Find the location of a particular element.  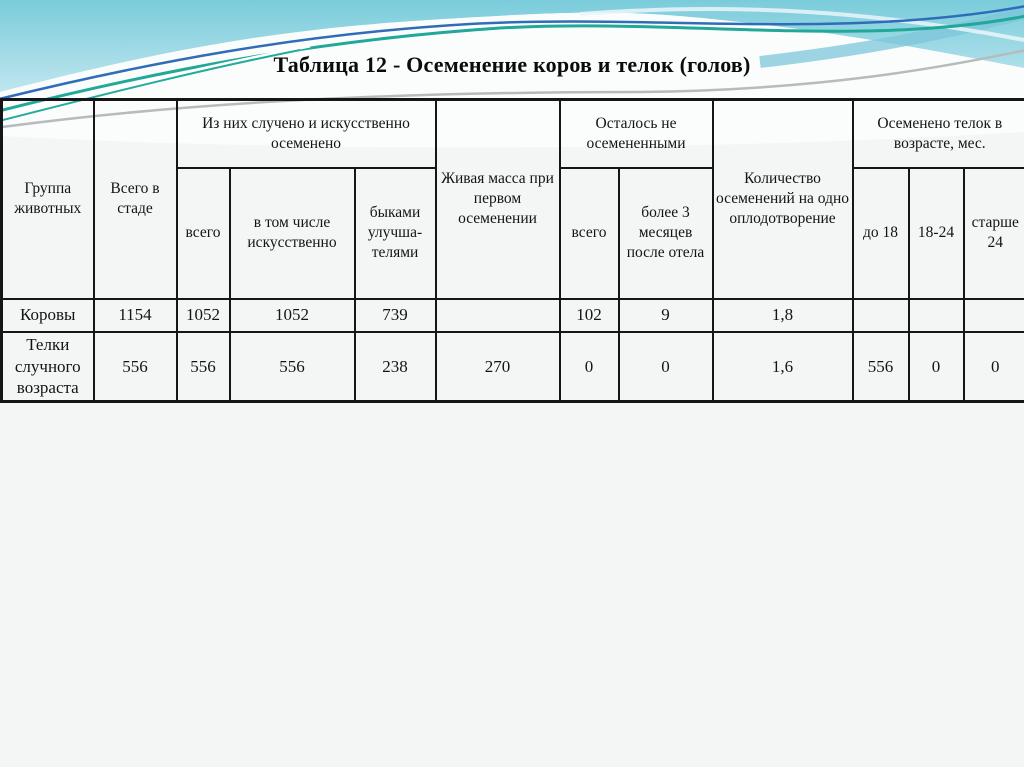

cell-heifers-per-conception: 1,6 is located at coordinates (782, 366).